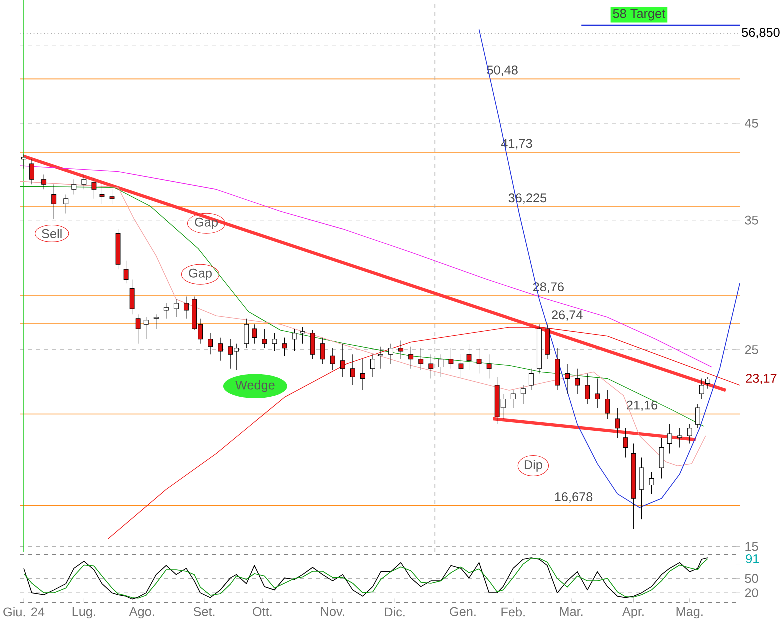 The height and width of the screenshot is (619, 784). I want to click on y-tick-label: 50, so click(751, 579).